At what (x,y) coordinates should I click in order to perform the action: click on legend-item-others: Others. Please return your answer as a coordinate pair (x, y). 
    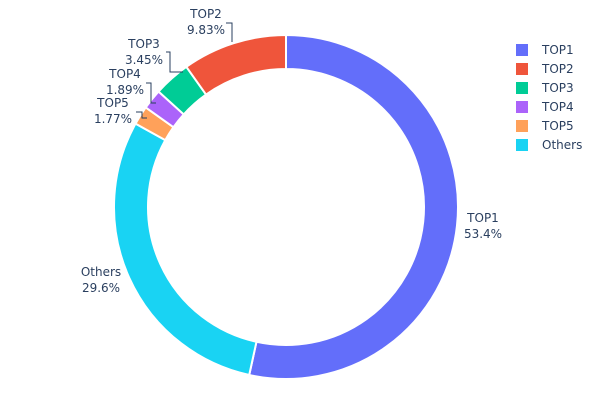
    Looking at the image, I should click on (562, 145).